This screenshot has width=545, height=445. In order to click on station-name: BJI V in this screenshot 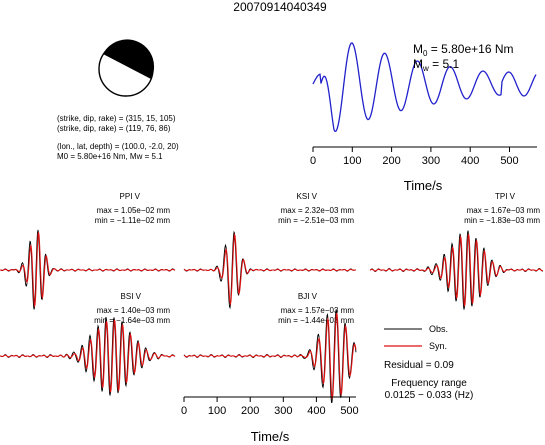, I will do `click(308, 296)`.